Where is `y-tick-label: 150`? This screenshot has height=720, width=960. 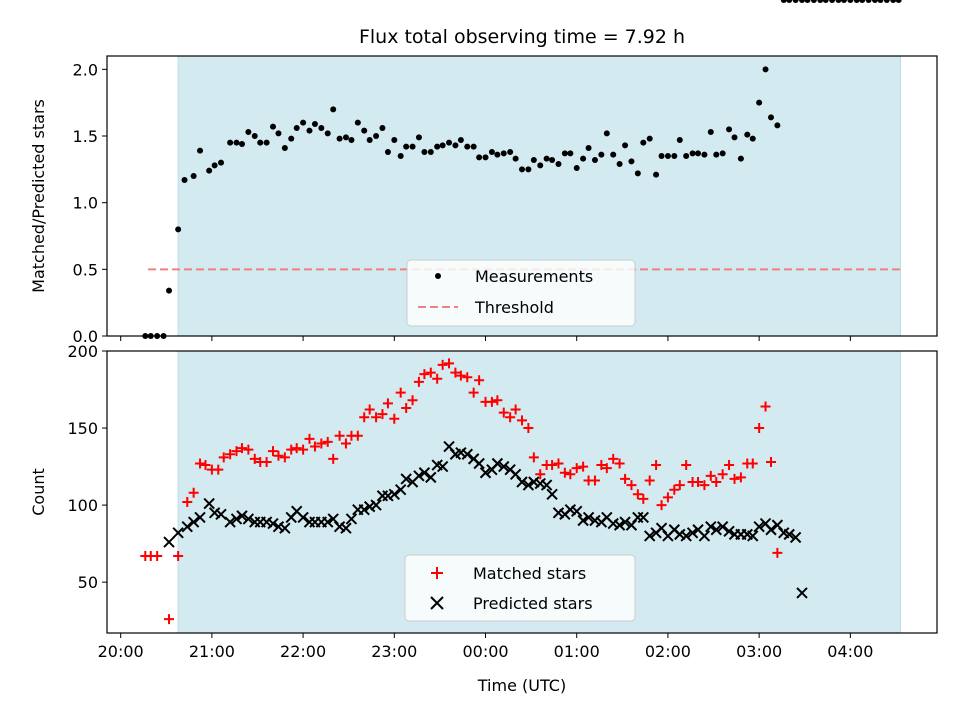 y-tick-label: 150 is located at coordinates (82, 428).